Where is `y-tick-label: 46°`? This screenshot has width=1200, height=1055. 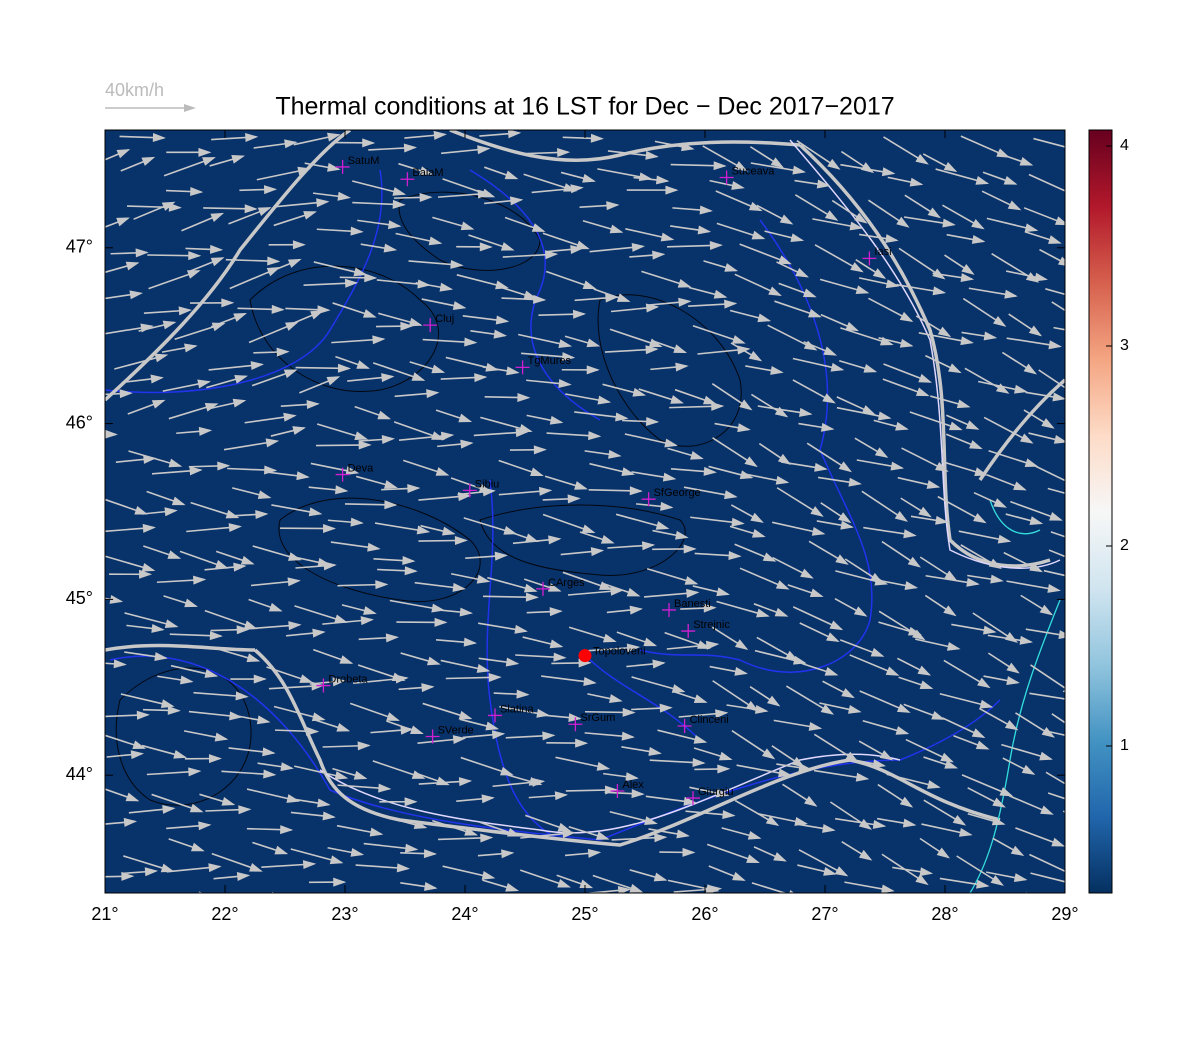
y-tick-label: 46° is located at coordinates (79, 422).